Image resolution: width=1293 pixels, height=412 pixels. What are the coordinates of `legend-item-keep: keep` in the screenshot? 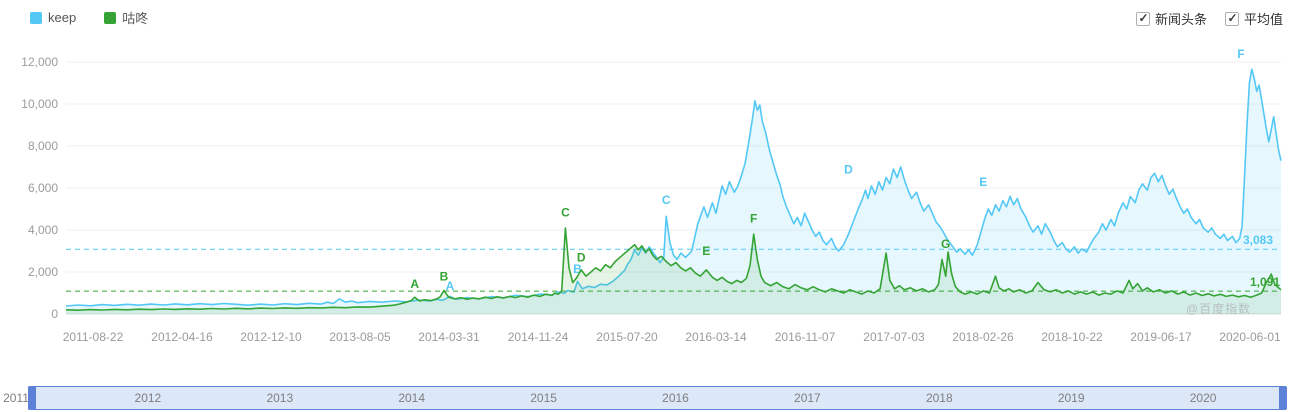 It's located at (53, 17).